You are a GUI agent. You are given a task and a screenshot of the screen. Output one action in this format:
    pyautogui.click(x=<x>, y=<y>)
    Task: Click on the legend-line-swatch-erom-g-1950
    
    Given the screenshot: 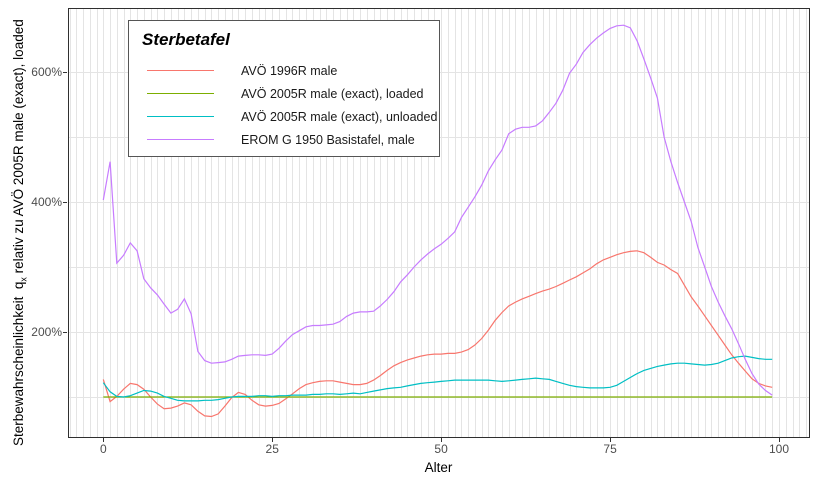 What is the action you would take?
    pyautogui.click(x=180, y=139)
    